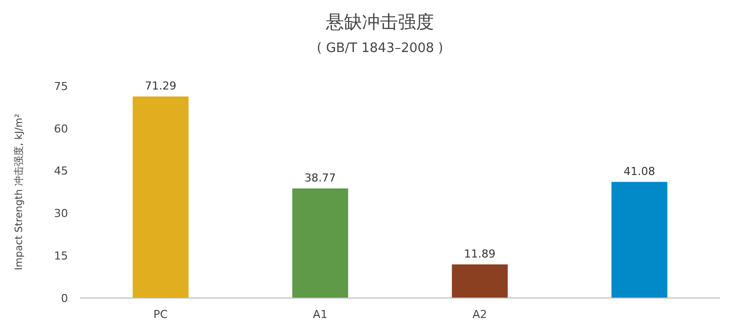 Image resolution: width=740 pixels, height=333 pixels. Describe the element at coordinates (61, 213) in the screenshot. I see `y-tick-label: 30` at that location.